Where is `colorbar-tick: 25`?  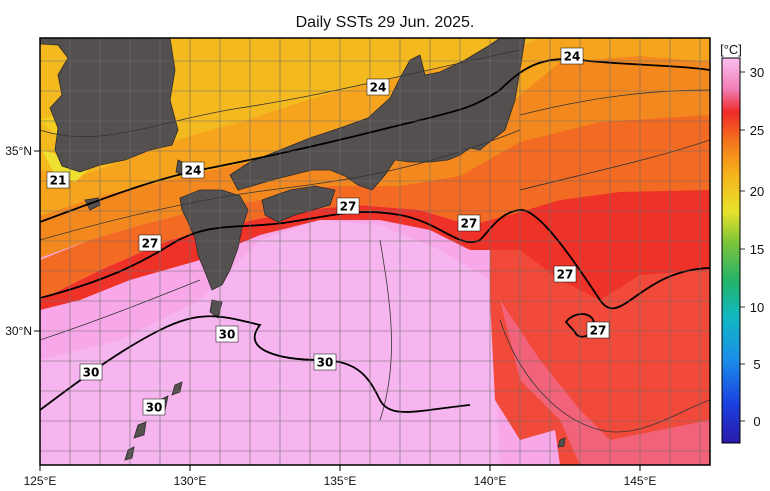
colorbar-tick: 25 is located at coordinates (757, 130).